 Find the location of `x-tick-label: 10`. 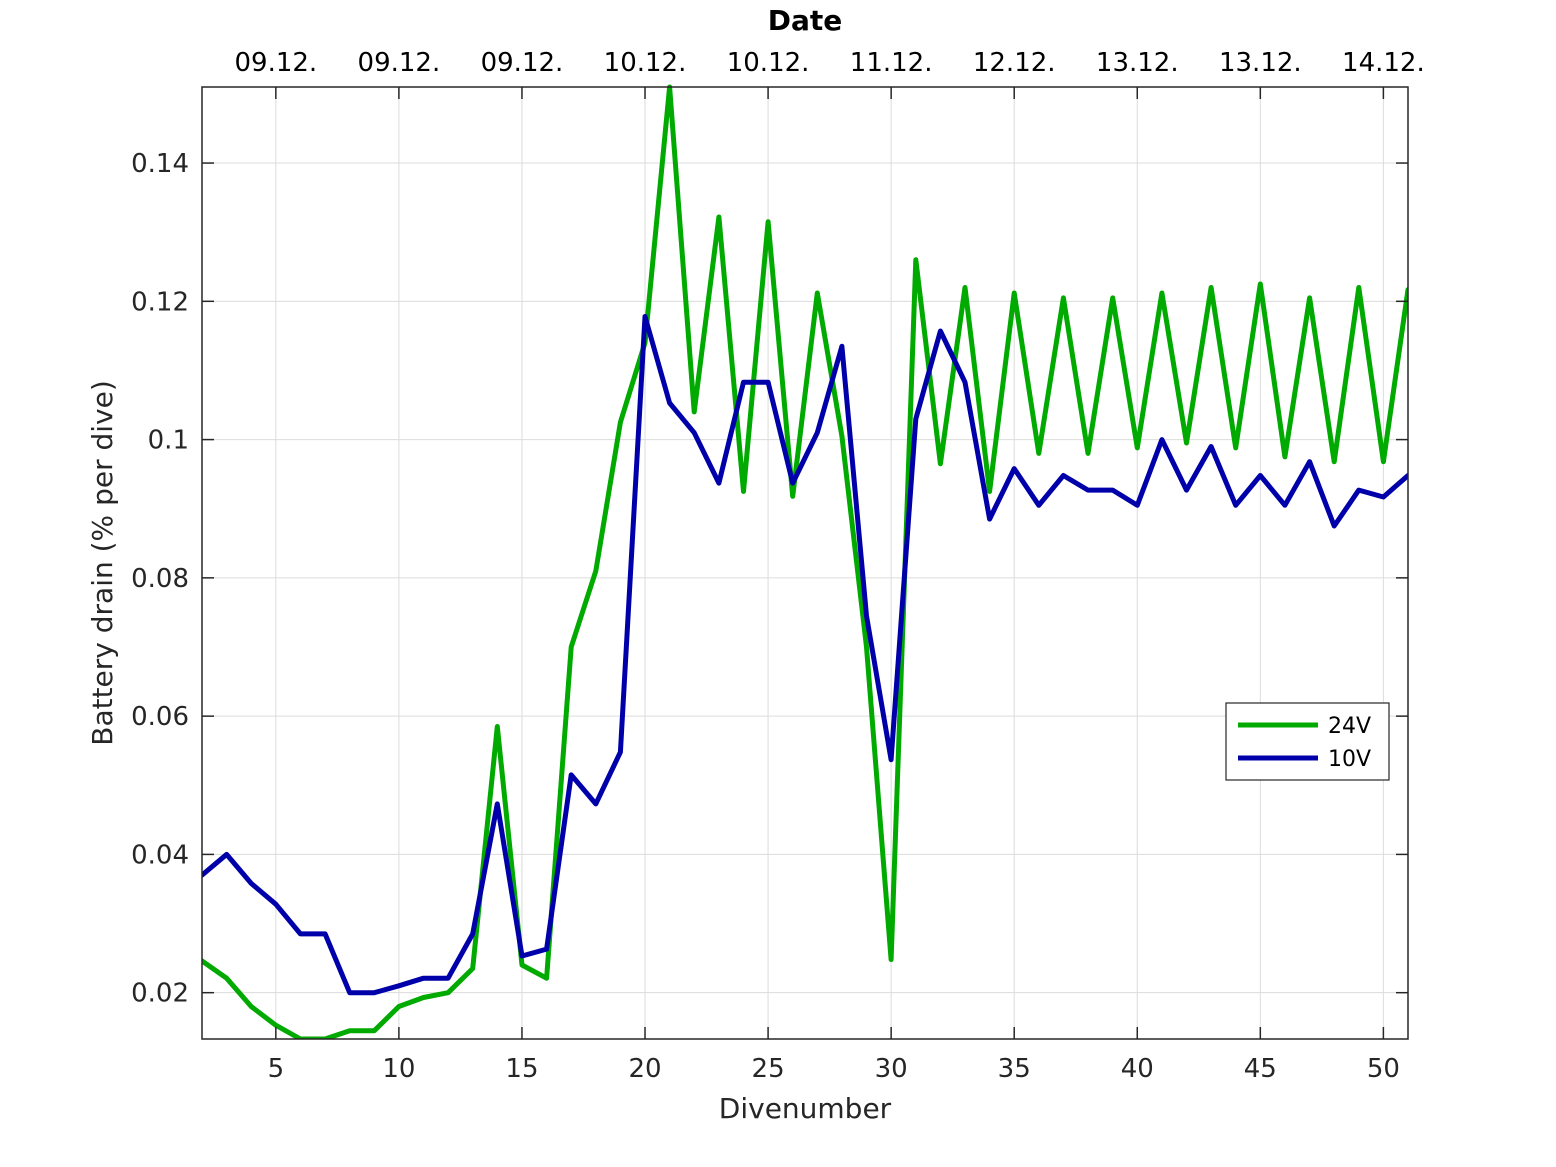

x-tick-label: 10 is located at coordinates (398, 1069).